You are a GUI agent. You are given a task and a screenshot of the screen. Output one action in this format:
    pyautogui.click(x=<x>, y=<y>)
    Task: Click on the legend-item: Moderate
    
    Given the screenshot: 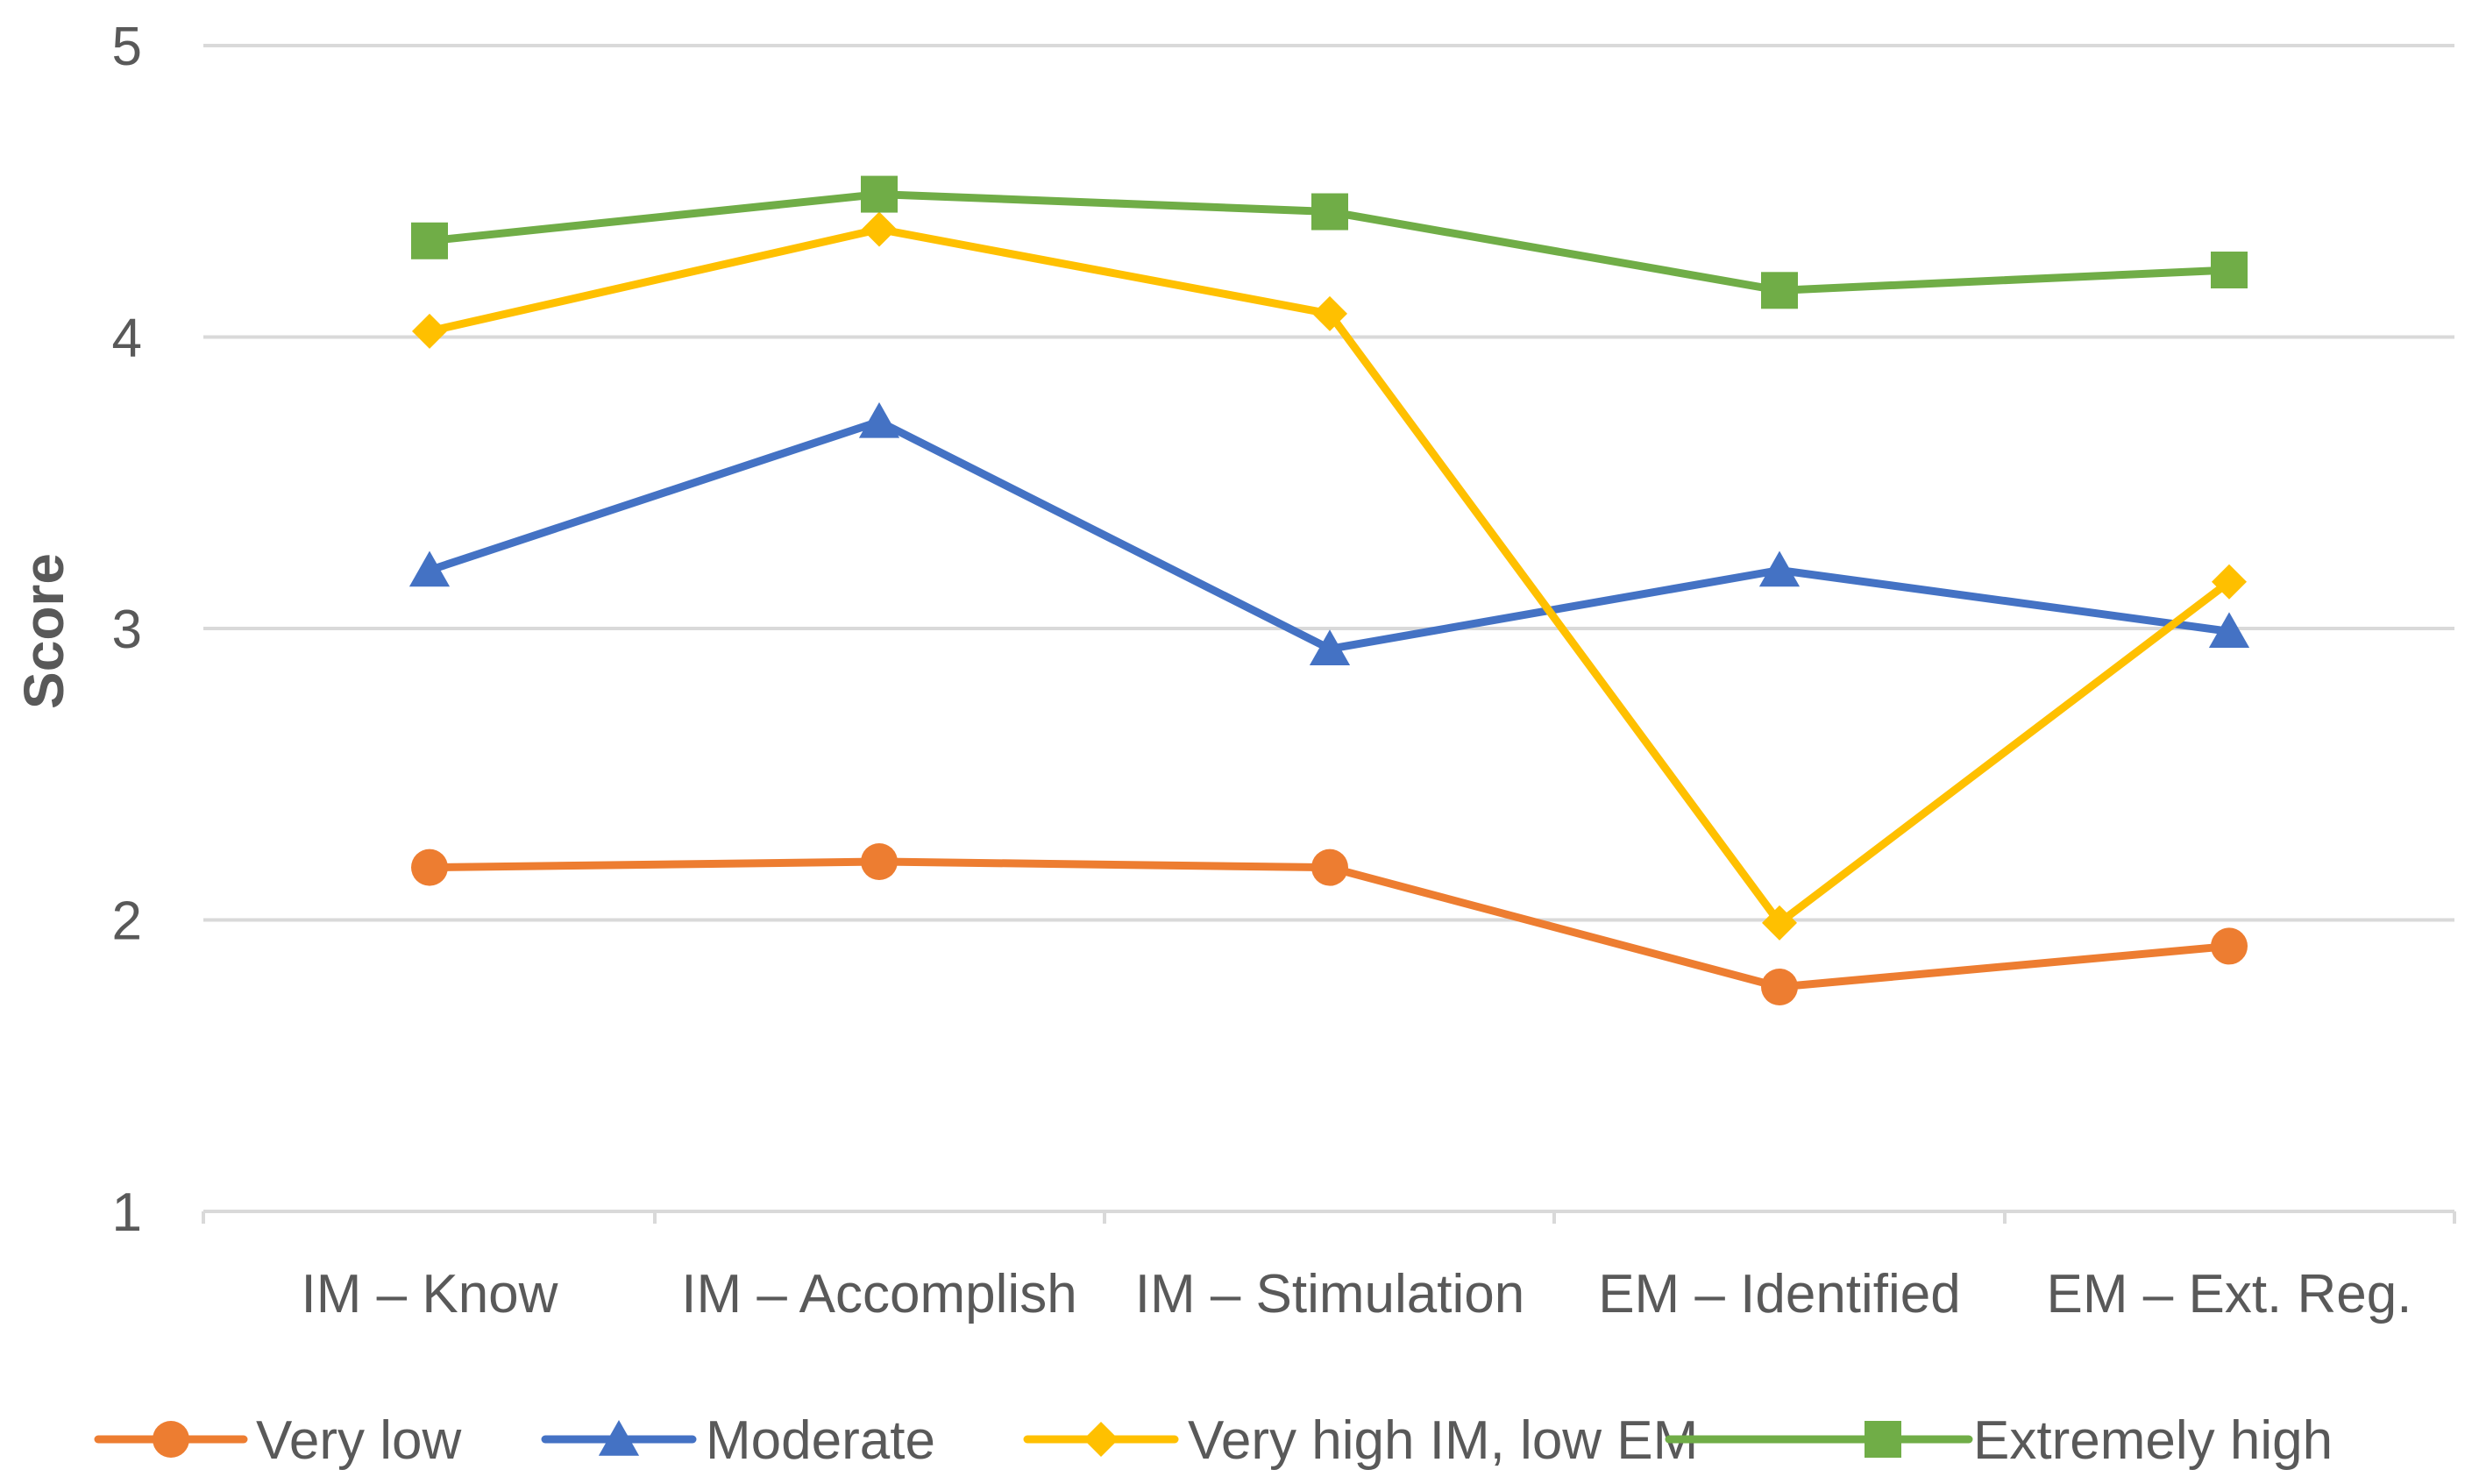 What is the action you would take?
    pyautogui.click(x=738, y=1440)
    